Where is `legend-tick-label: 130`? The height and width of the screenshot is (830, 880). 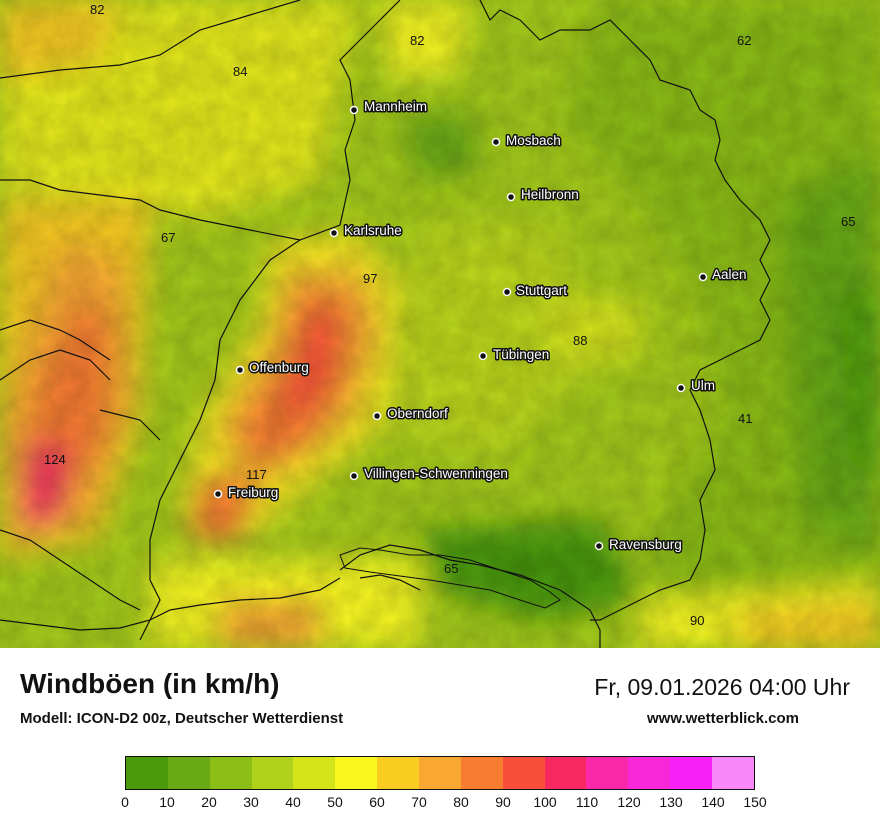 legend-tick-label: 130 is located at coordinates (671, 802).